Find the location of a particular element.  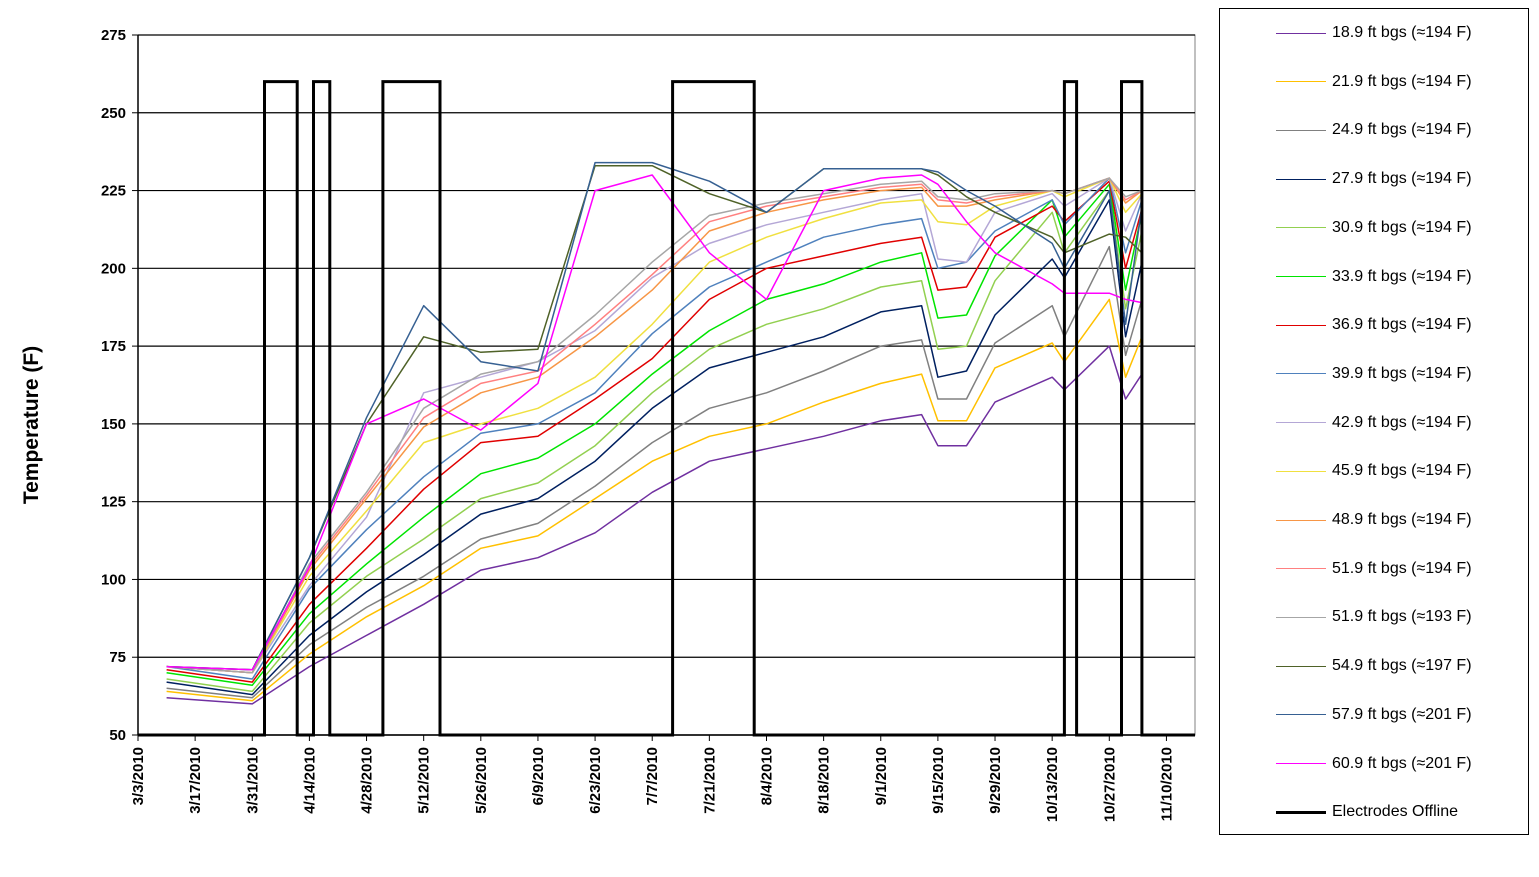

y-tick-label: 100 is located at coordinates (113, 579).